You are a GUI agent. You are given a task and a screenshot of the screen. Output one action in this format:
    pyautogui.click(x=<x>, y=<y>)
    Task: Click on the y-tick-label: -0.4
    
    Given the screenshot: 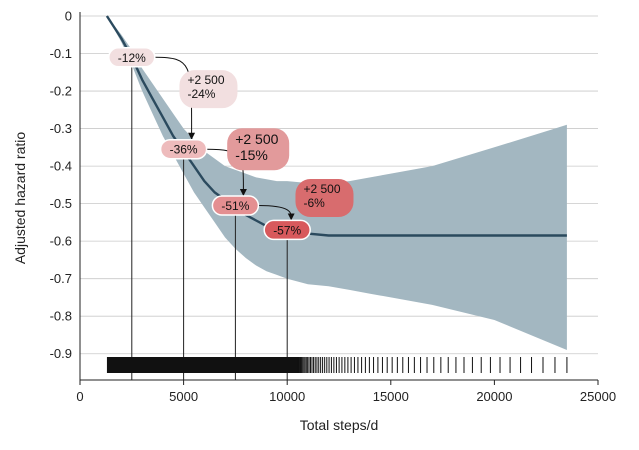 What is the action you would take?
    pyautogui.click(x=61, y=166)
    